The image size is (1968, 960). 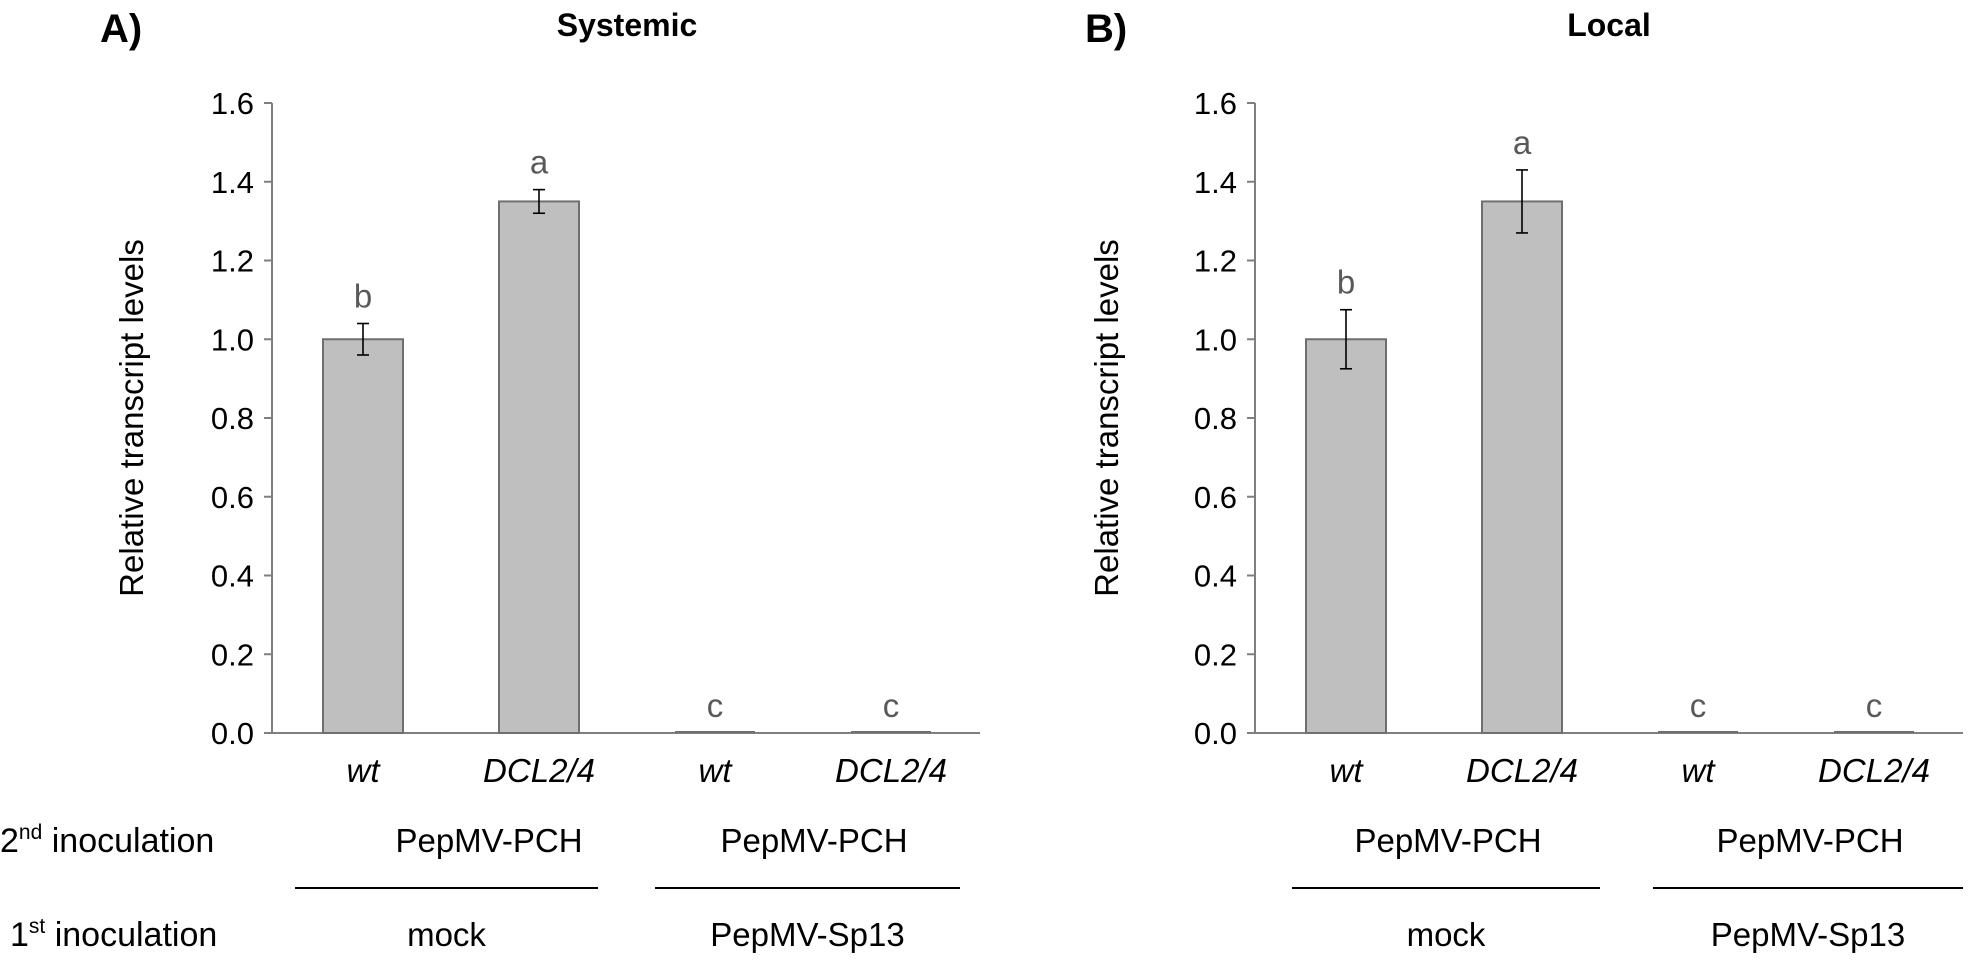 I want to click on row-label-1st-inoculation: 1st inoculation, so click(x=113, y=934).